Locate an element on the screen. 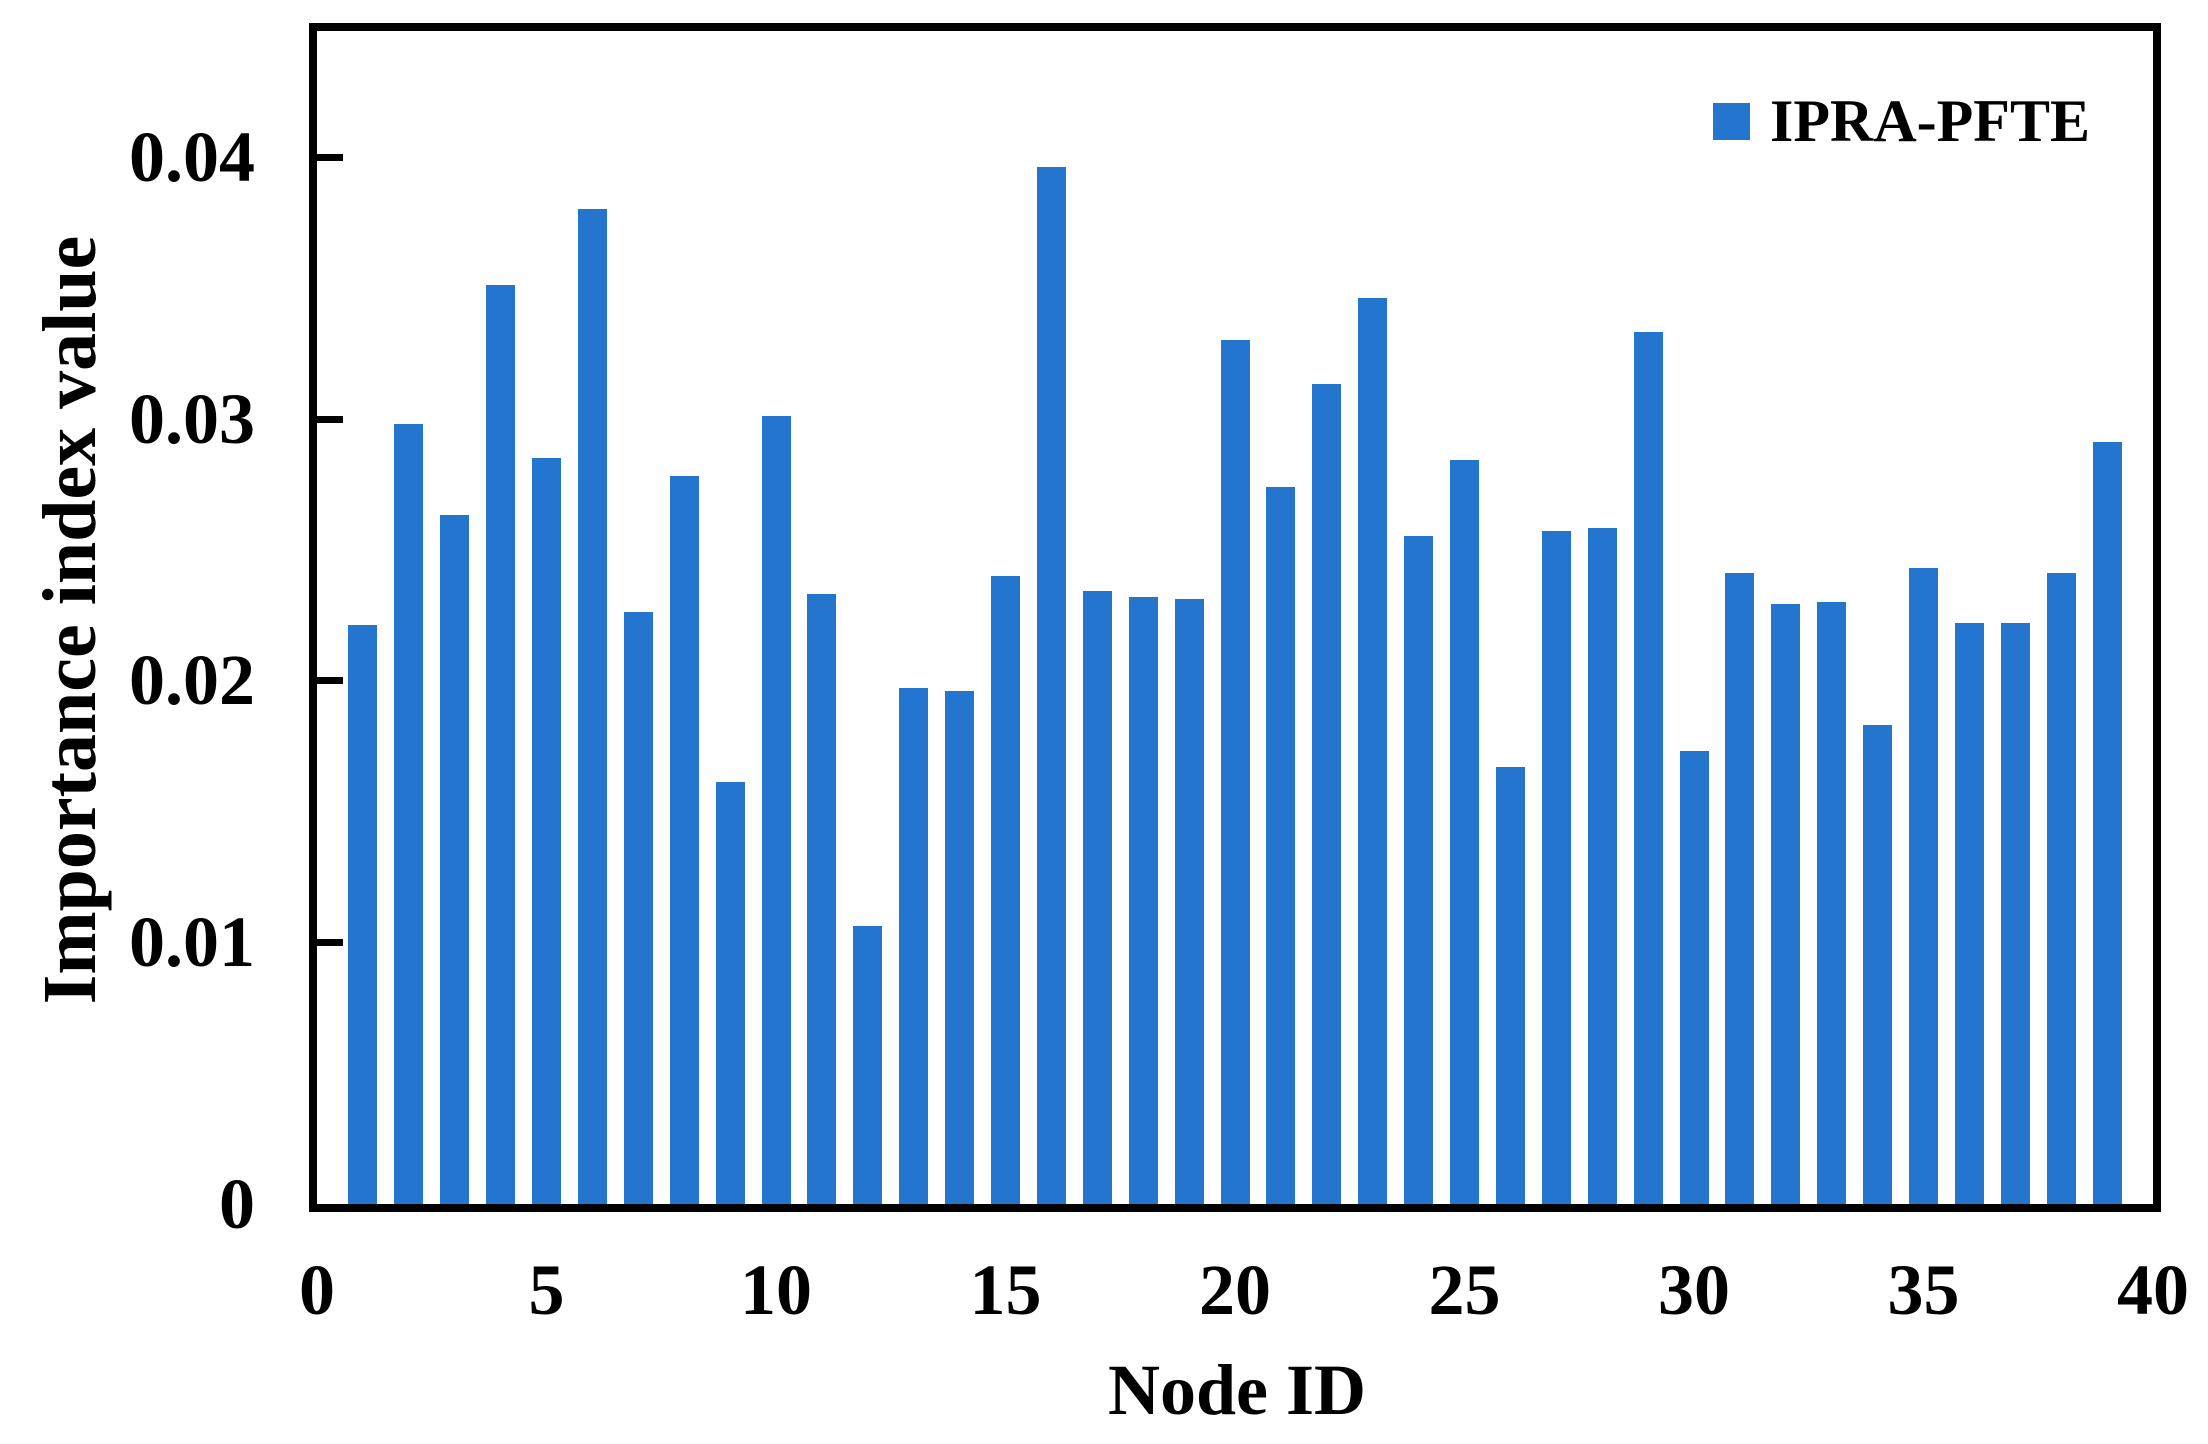  y-tick-label: 0.03 is located at coordinates (192, 418).